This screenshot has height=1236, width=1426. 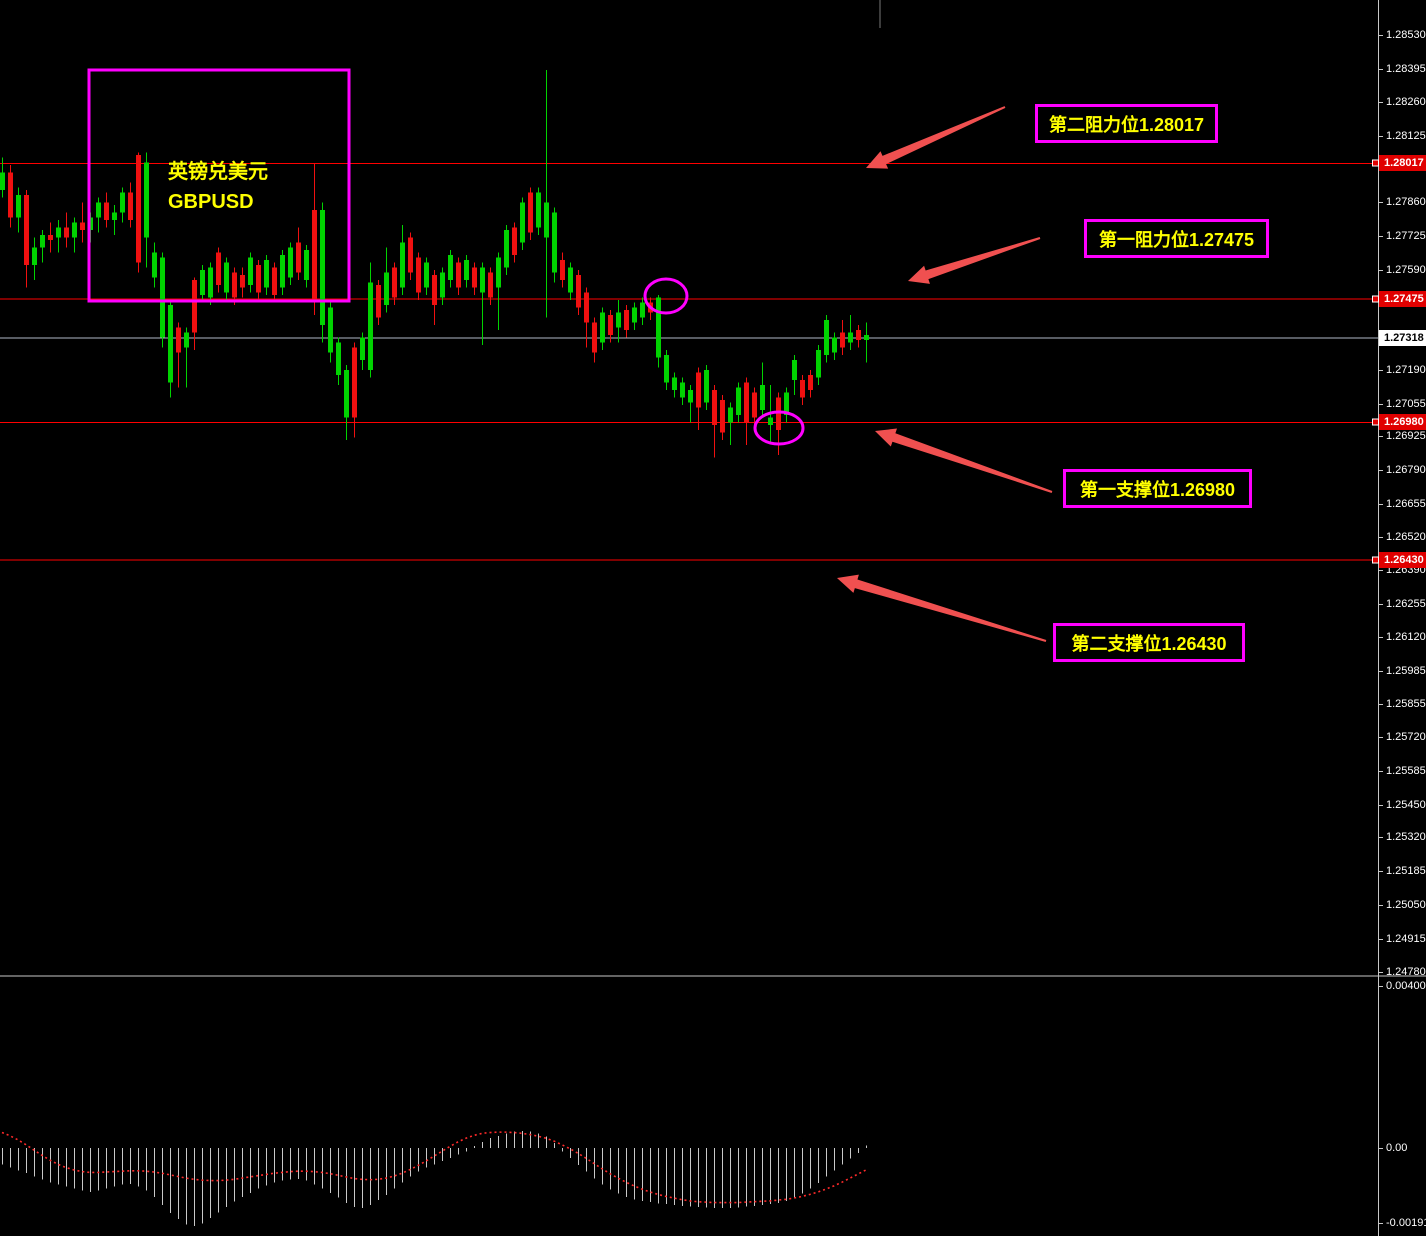 What do you see at coordinates (211, 202) in the screenshot?
I see `pair-label-en: GBPUSD` at bounding box center [211, 202].